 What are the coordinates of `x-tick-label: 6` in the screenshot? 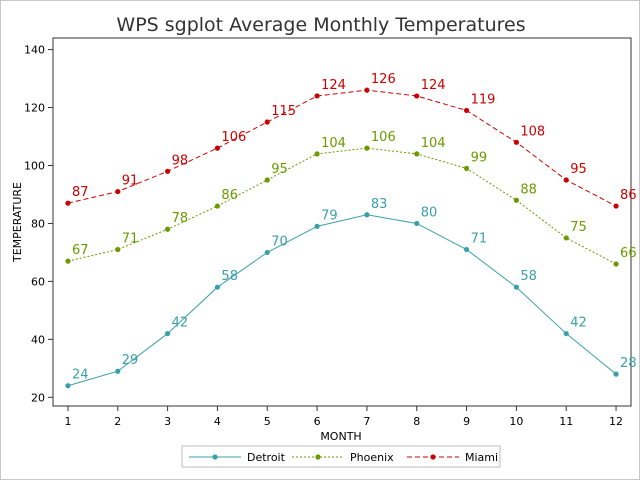 It's located at (317, 421).